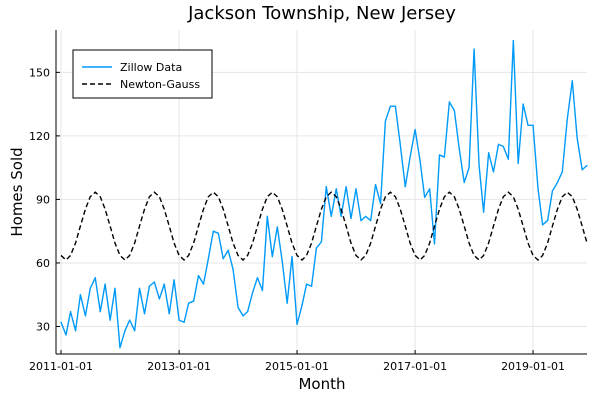 The image size is (600, 400). I want to click on legend-label-newton-gauss: Newton-Gauss, so click(160, 84).